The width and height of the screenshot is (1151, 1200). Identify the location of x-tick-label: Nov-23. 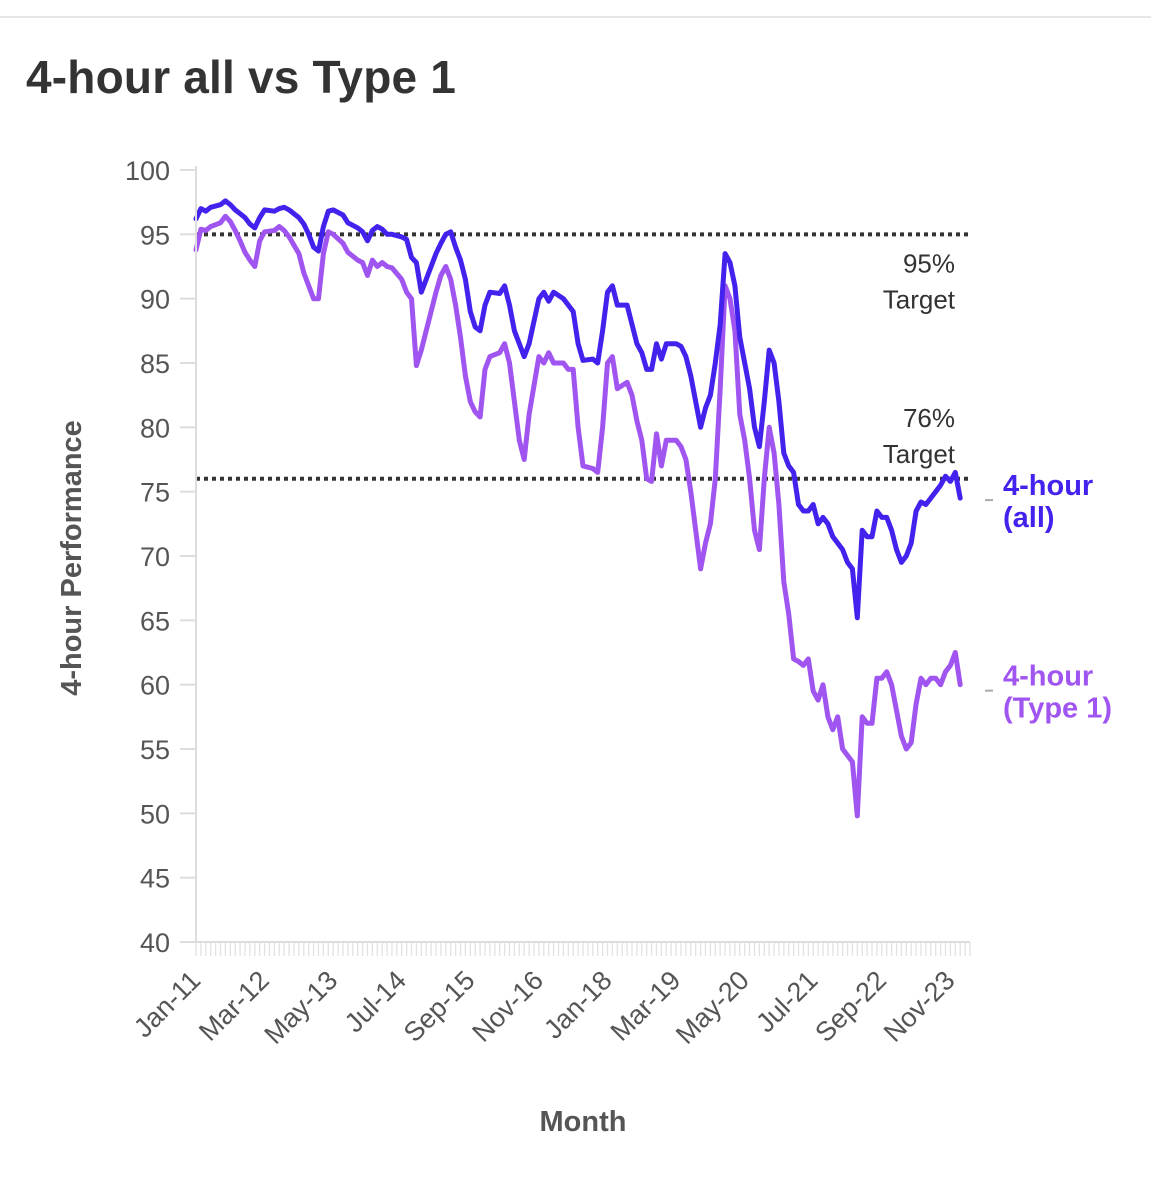
(919, 1006).